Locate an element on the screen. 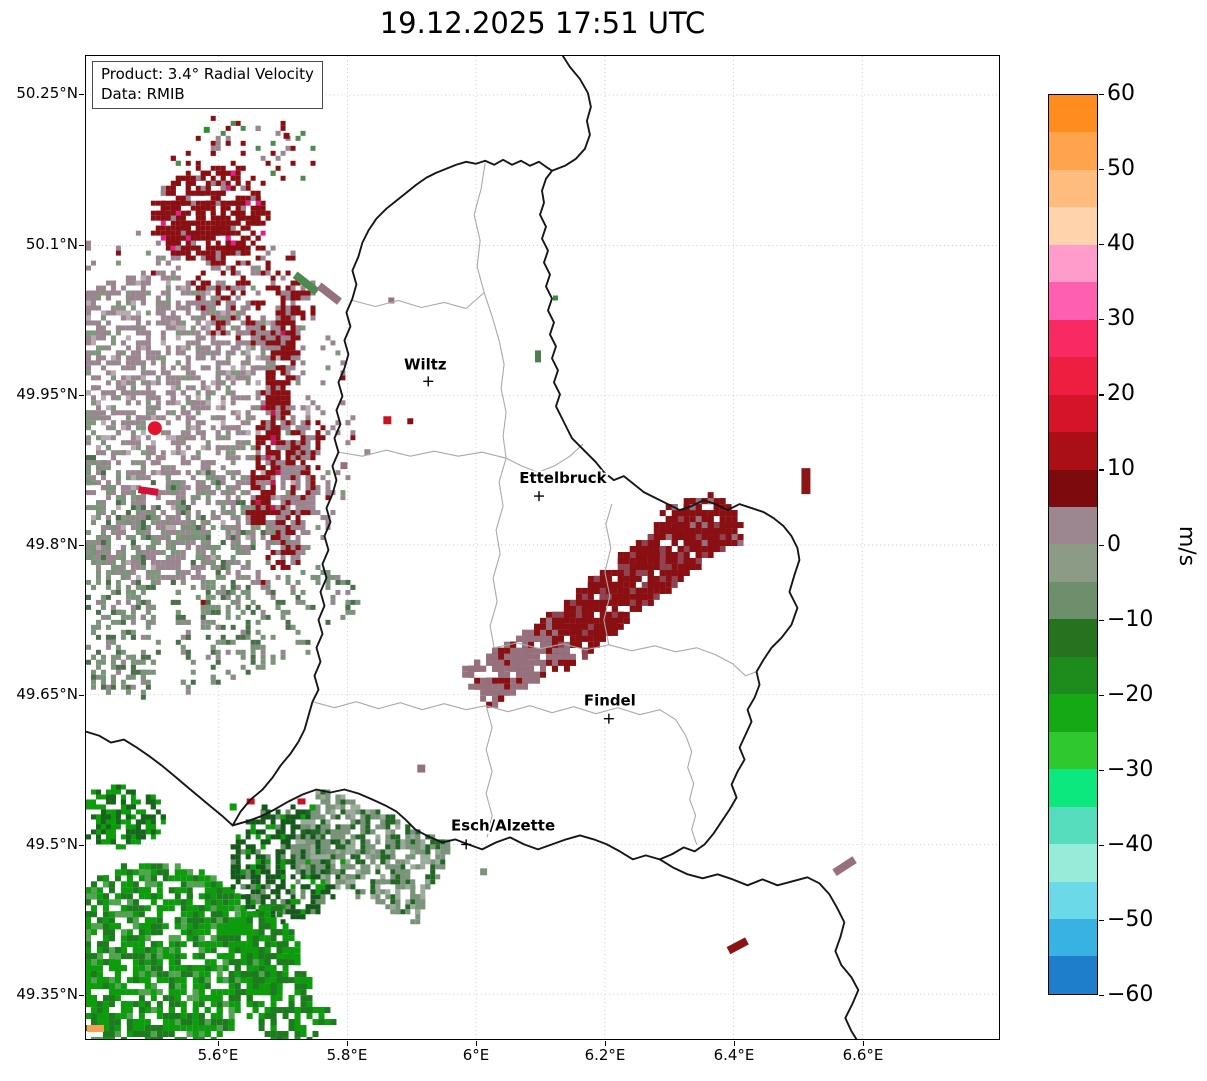 This screenshot has height=1081, width=1207. x-tick-label: 5.6°E is located at coordinates (218, 1055).